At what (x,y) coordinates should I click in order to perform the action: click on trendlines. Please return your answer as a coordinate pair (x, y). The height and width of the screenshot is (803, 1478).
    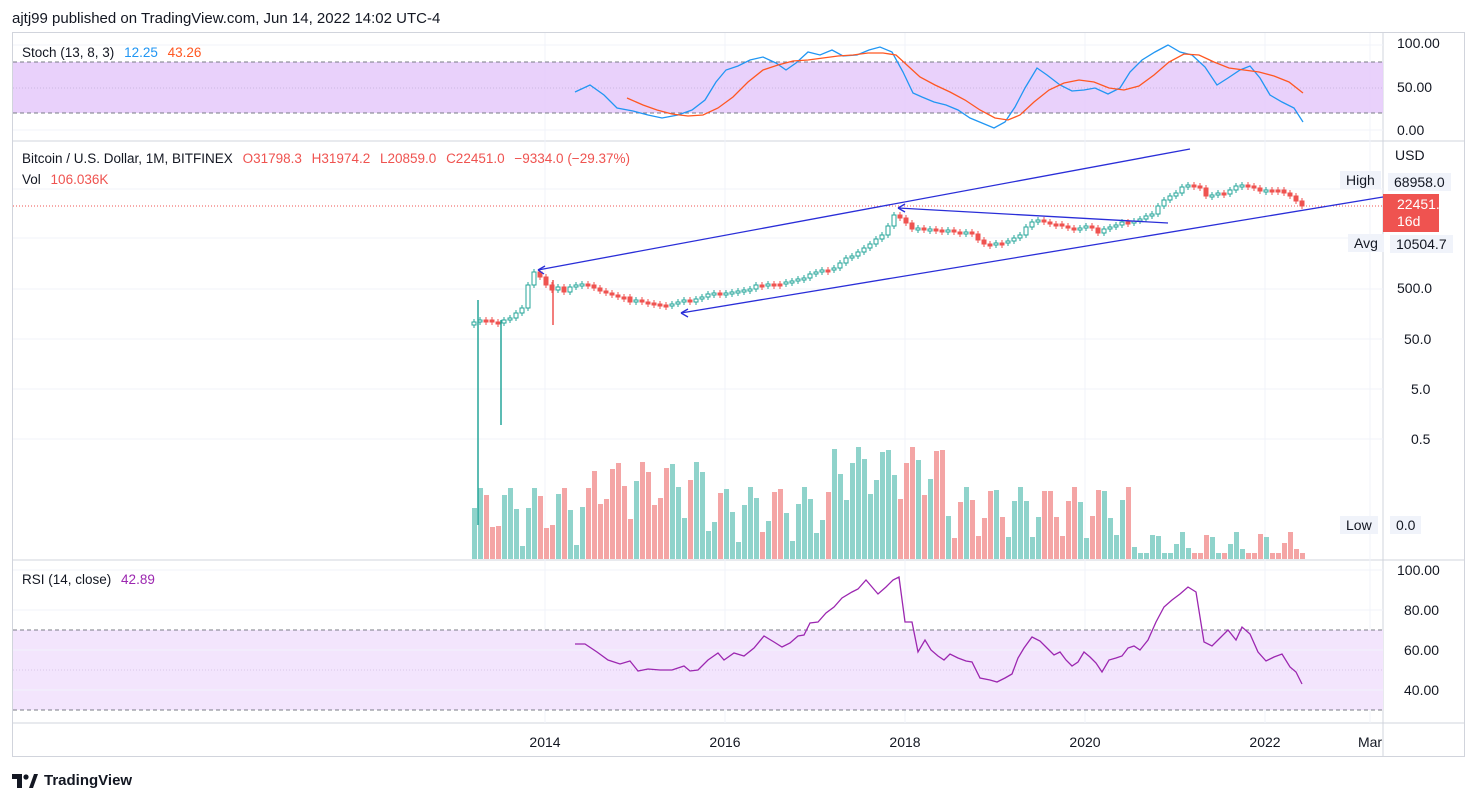
    Looking at the image, I should click on (960, 233).